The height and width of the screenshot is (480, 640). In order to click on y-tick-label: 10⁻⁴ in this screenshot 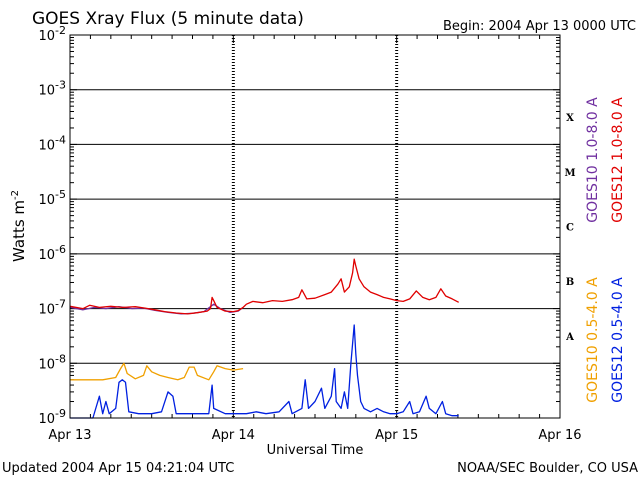, I will do `click(52, 143)`.